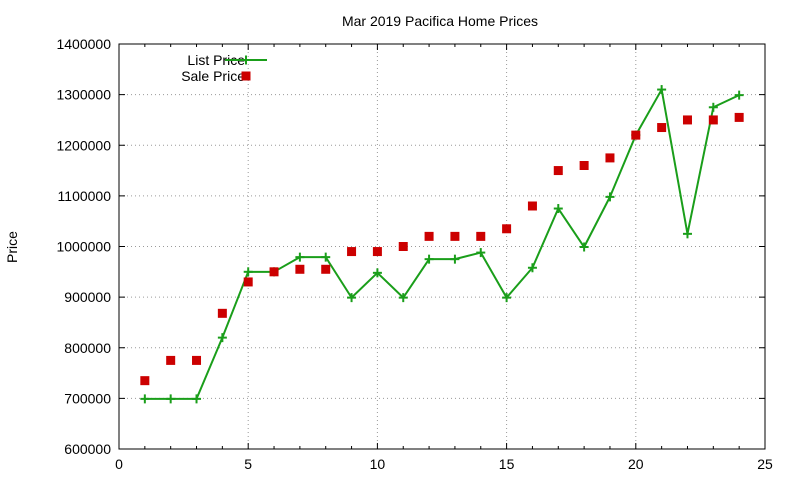 Image resolution: width=800 pixels, height=480 pixels. I want to click on y-tick-label: 1000000, so click(83, 247).